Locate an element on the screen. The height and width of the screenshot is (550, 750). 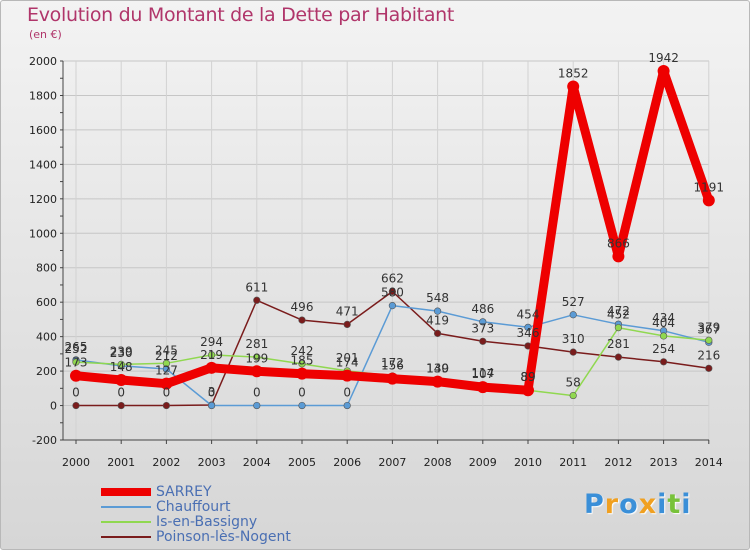
data-label-sarrey: 89 is located at coordinates (527, 377).